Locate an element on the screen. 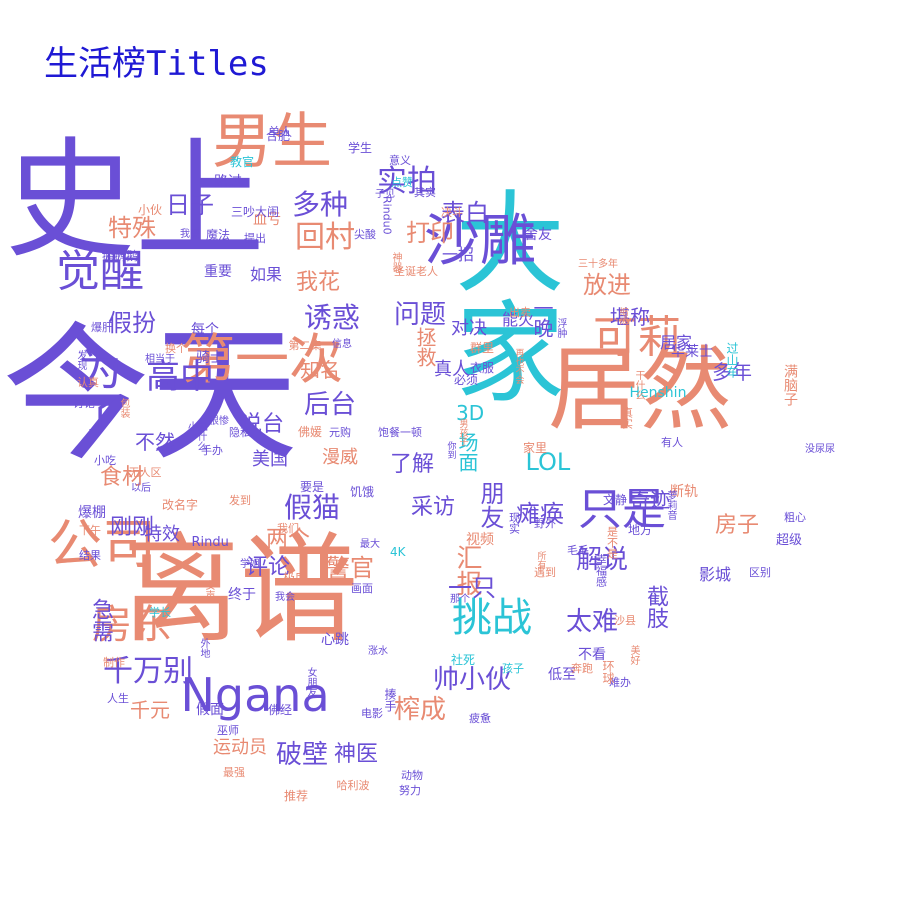 This screenshot has height=900, width=900. word-term-2: 离谱 is located at coordinates (240, 590).